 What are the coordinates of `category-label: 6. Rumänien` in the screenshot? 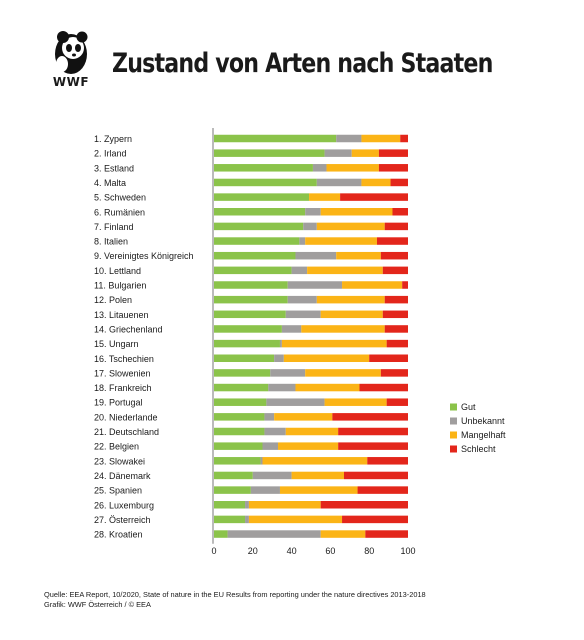 It's located at (119, 212).